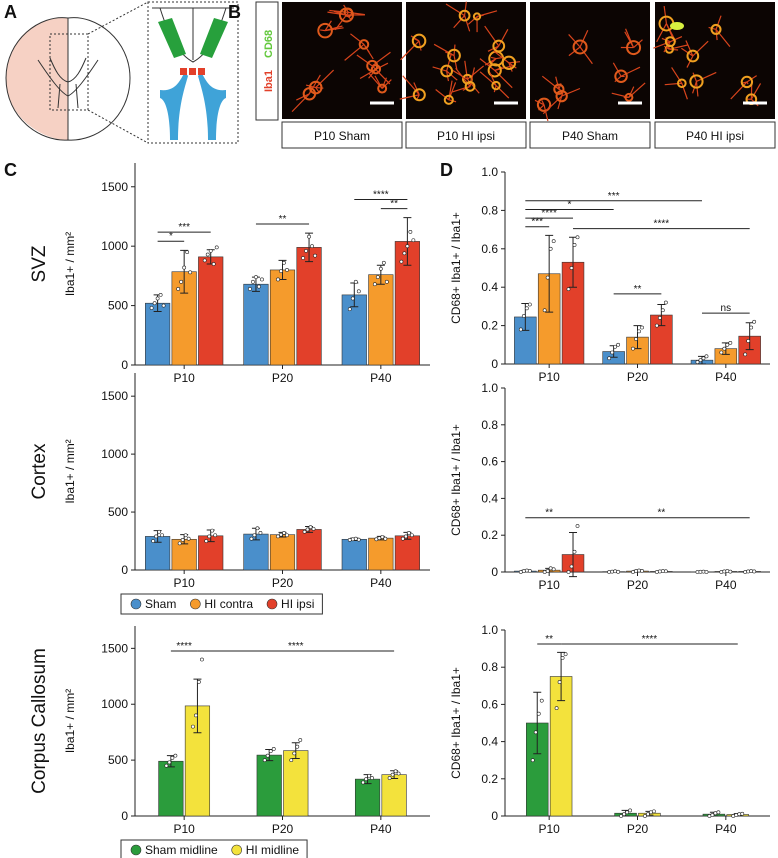 Image resolution: width=778 pixels, height=858 pixels. Describe the element at coordinates (537, 222) in the screenshot. I see `significance-label: ***` at that location.